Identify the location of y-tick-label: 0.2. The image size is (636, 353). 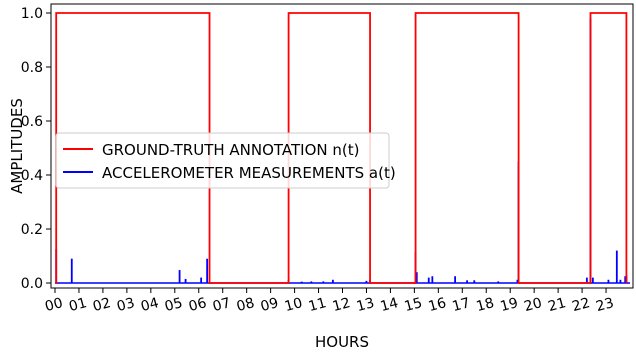
(32, 230).